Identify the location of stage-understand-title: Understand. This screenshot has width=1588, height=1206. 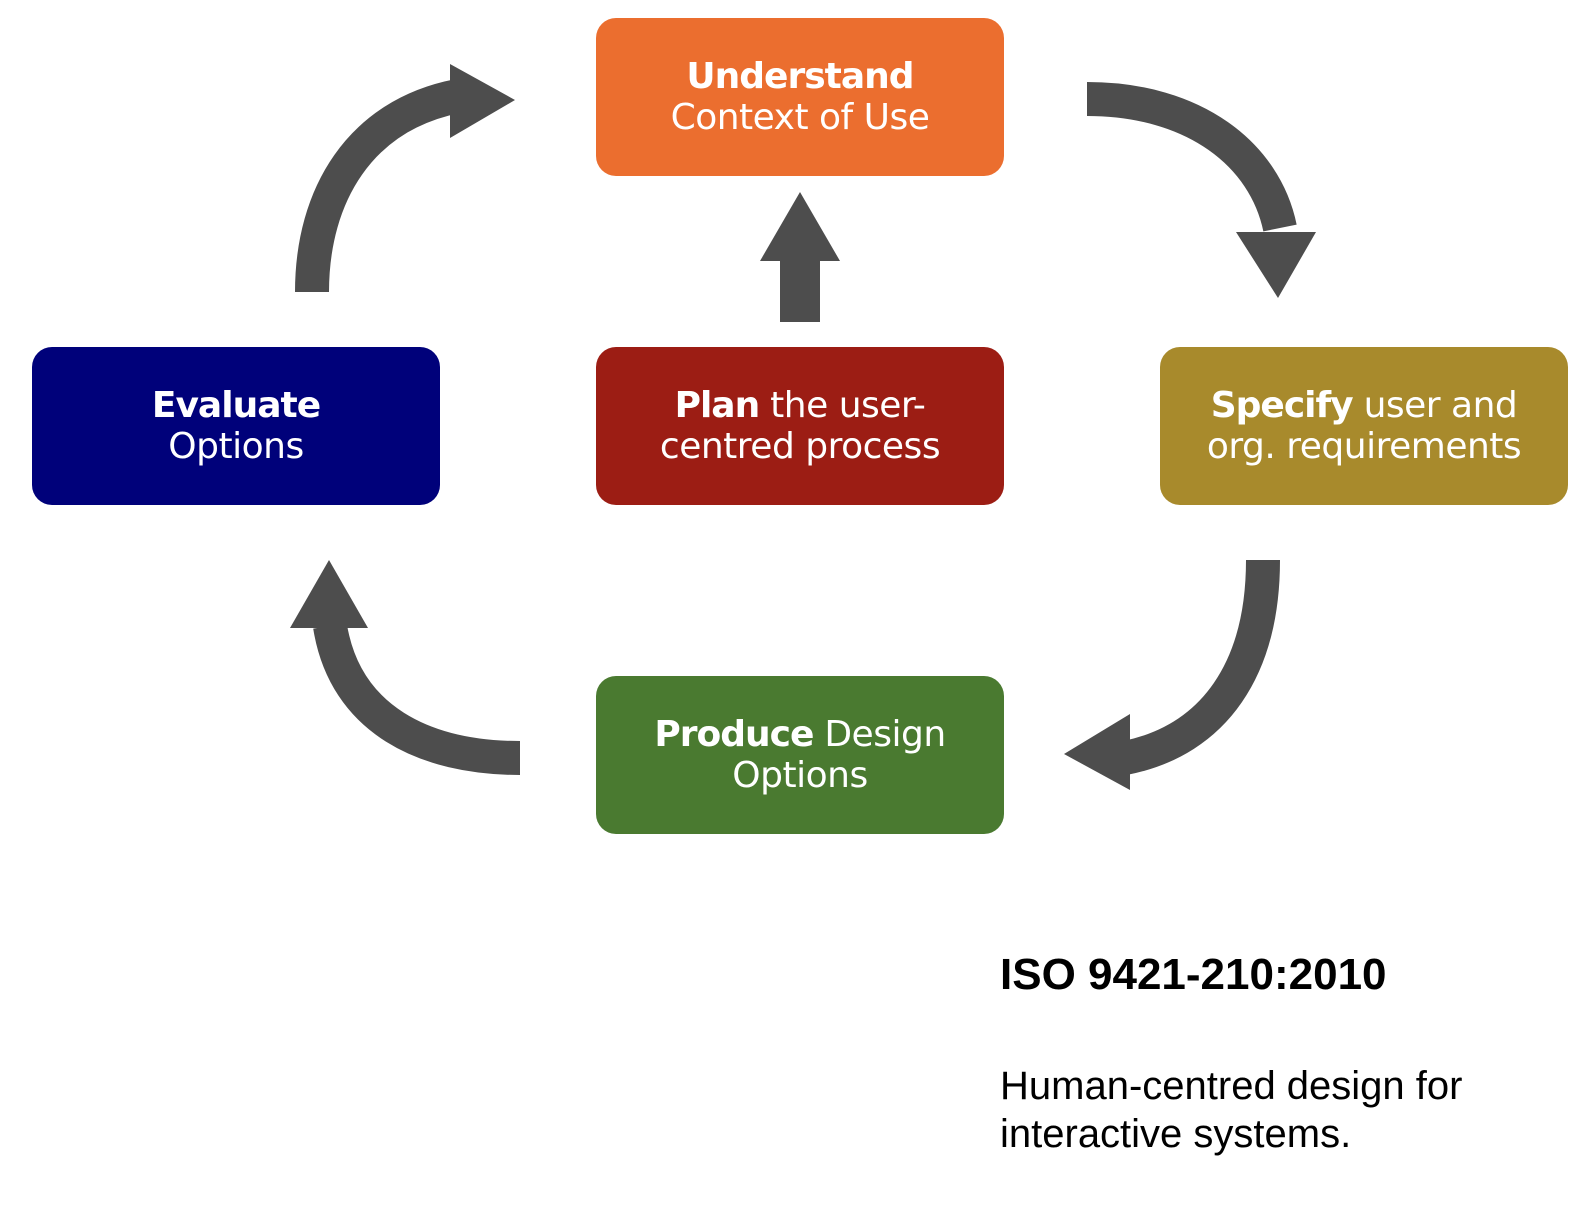
(800, 76).